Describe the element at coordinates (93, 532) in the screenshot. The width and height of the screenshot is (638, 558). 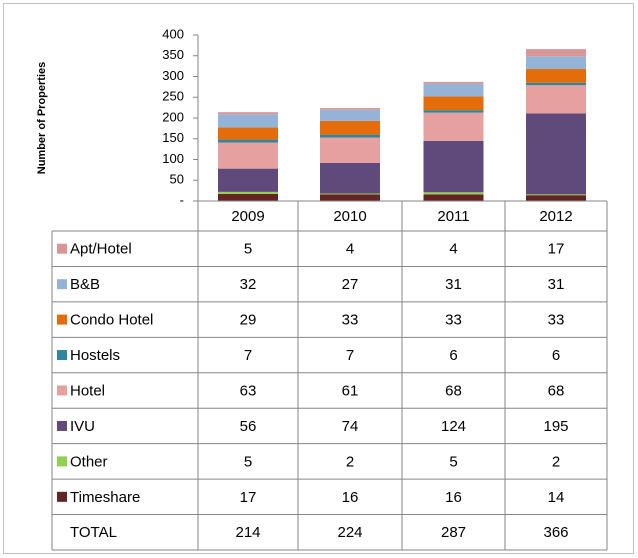
I see `total-label: TOTAL` at that location.